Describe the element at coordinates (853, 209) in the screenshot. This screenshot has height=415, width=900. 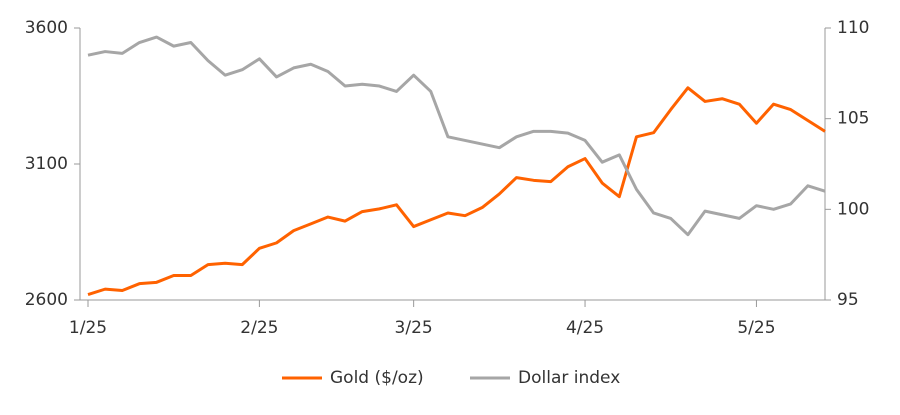
I see `y2-tick-label: 100` at that location.